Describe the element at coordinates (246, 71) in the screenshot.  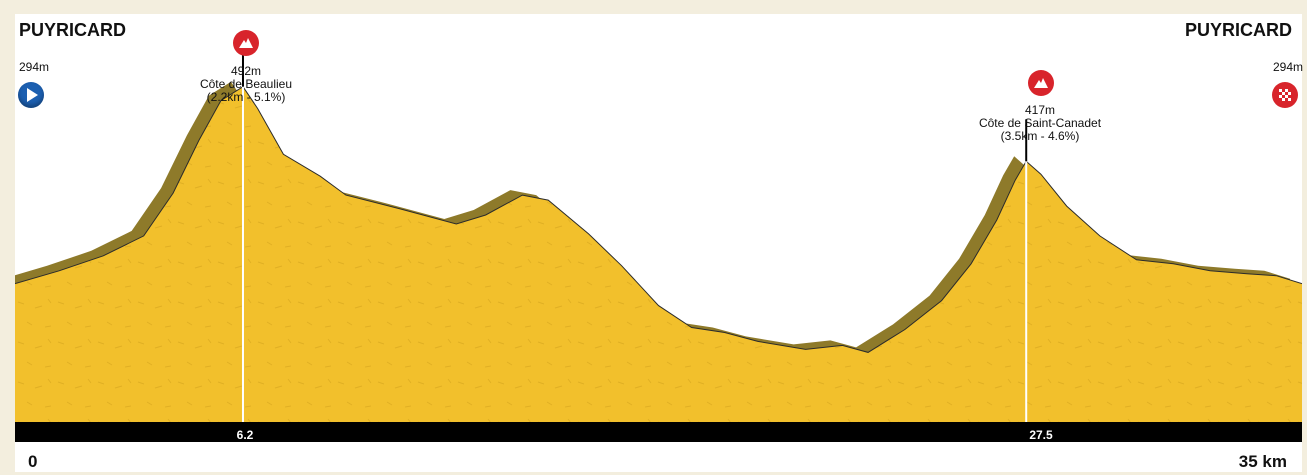
I see `climb-1-altitude: 492m` at that location.